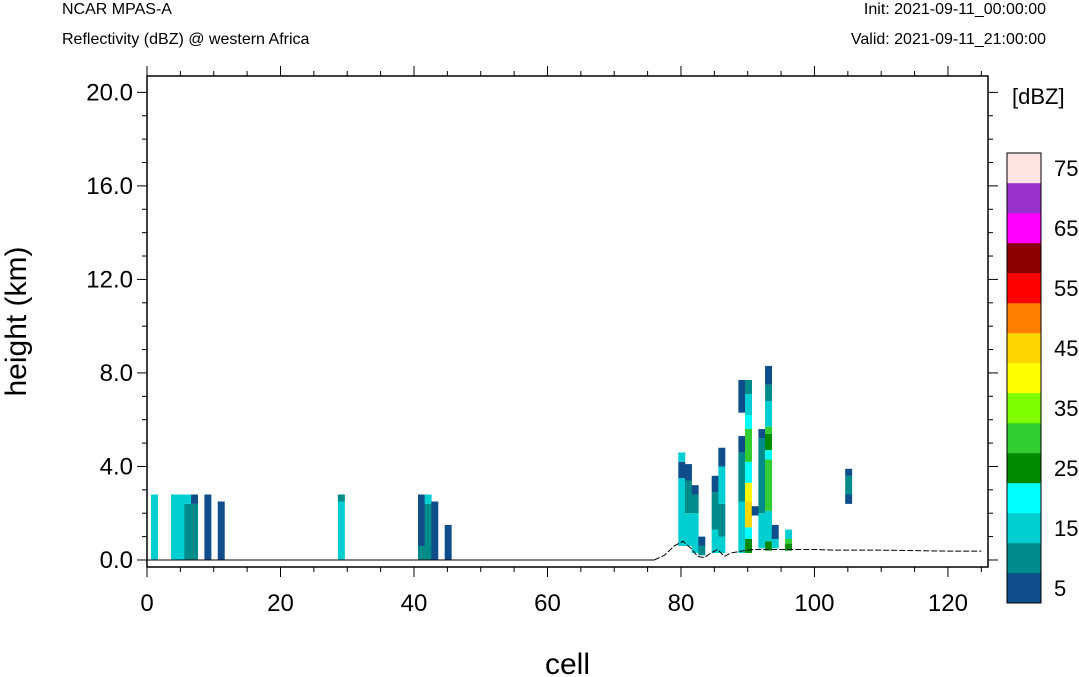 This screenshot has width=1079, height=677. Describe the element at coordinates (116, 373) in the screenshot. I see `y-tick-label: 8.0` at that location.